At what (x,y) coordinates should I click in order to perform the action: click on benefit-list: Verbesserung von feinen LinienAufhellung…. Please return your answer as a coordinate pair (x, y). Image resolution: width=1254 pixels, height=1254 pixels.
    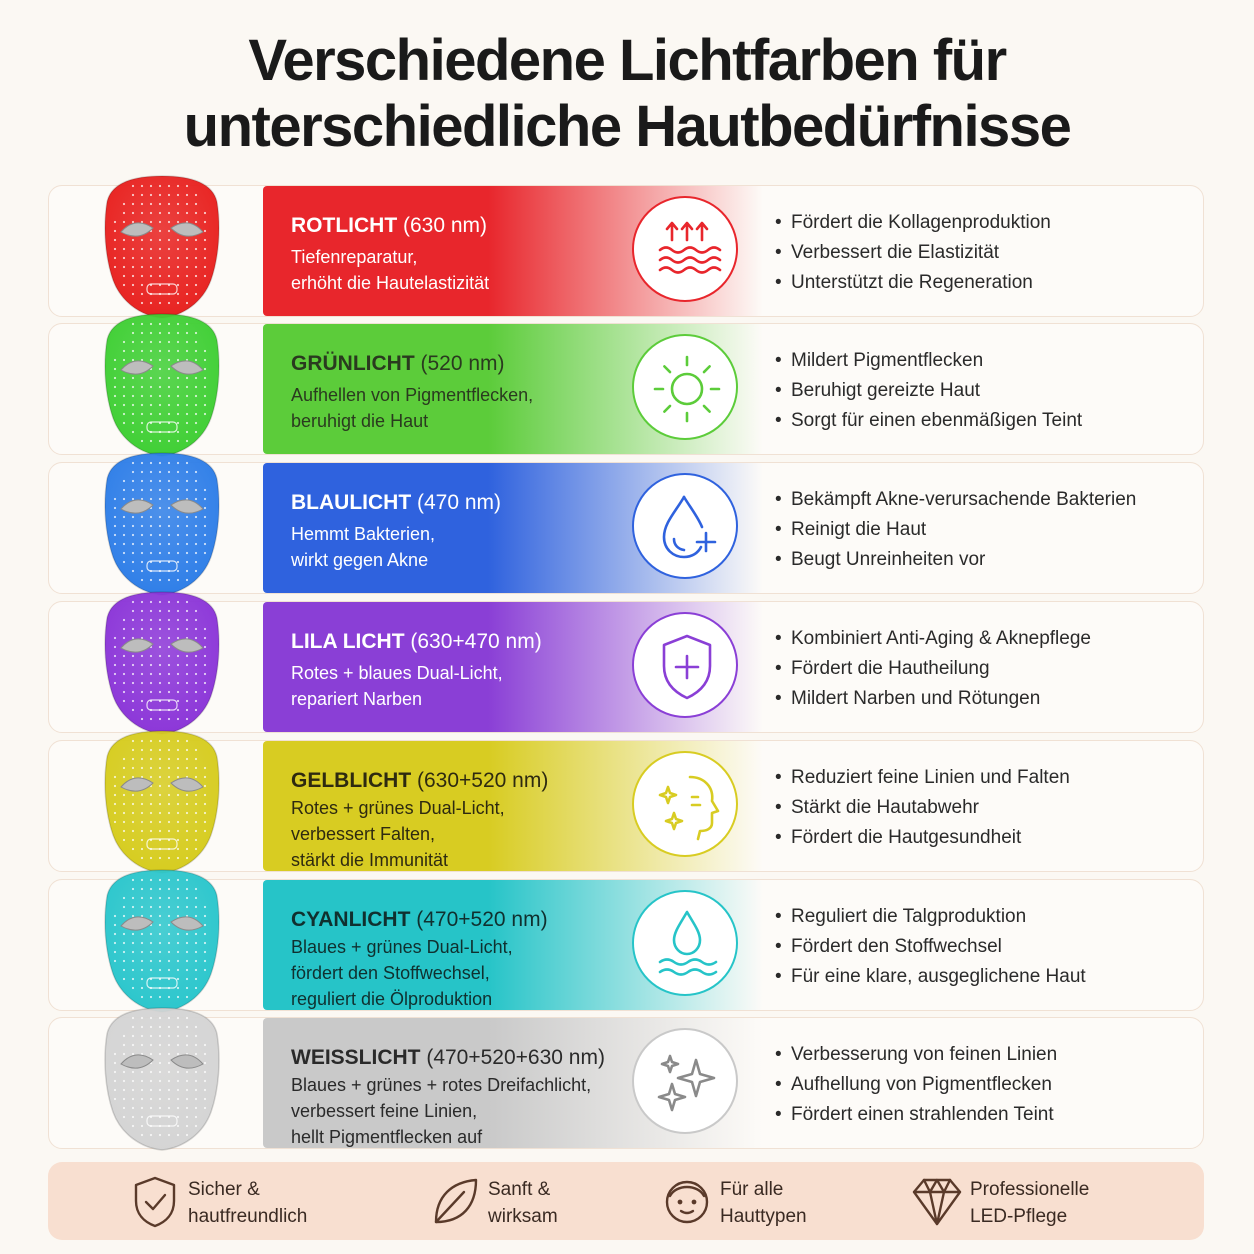
    Looking at the image, I should click on (916, 1085).